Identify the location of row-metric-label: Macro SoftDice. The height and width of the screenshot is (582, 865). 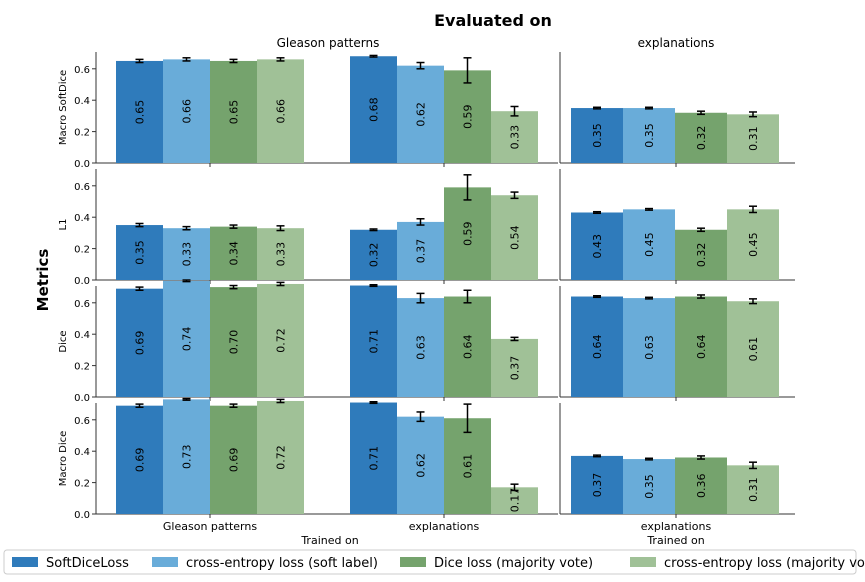
(63, 107).